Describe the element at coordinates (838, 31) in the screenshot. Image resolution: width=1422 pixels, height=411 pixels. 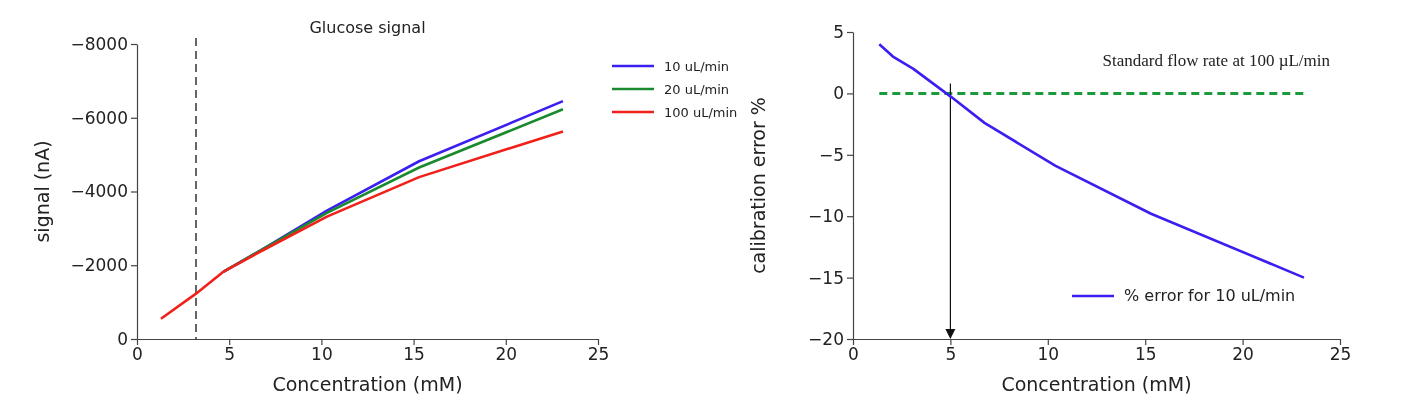
I see `y-tick-label: 5` at that location.